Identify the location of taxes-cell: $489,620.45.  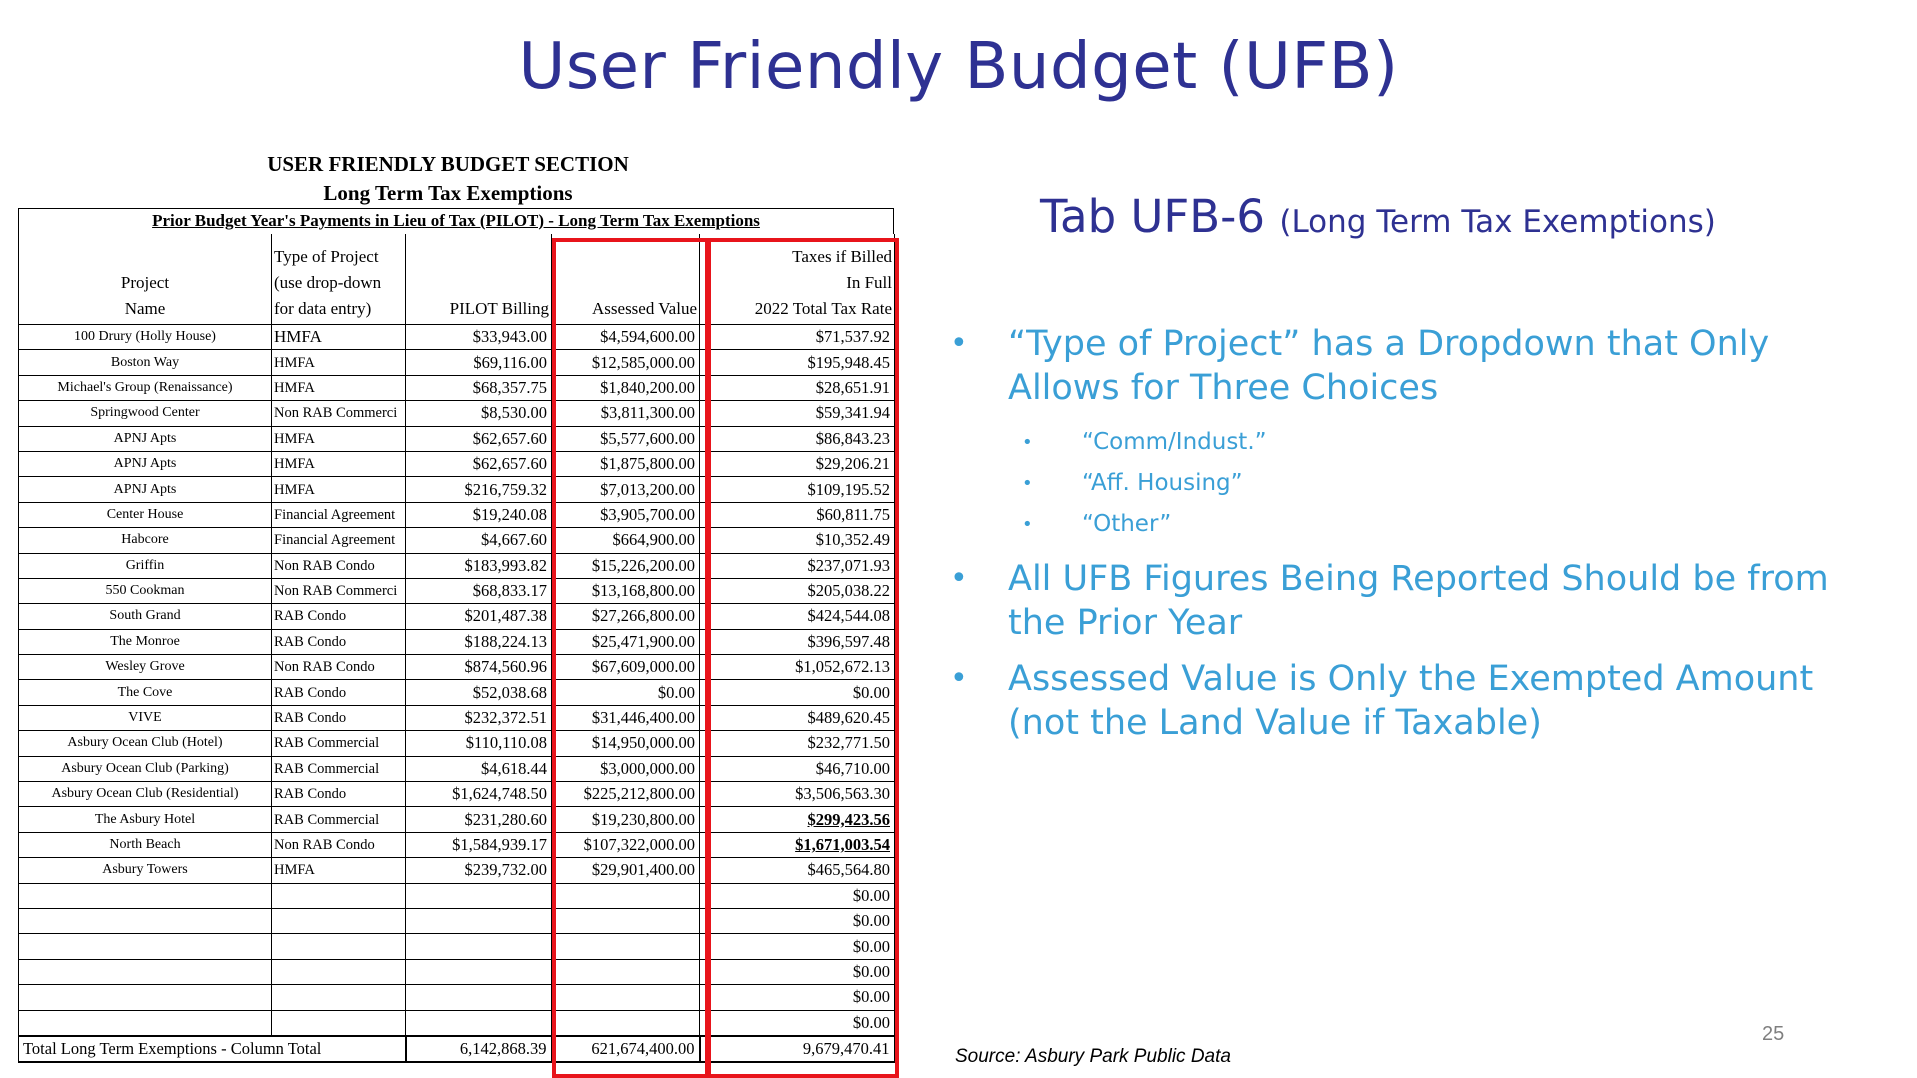
(797, 718).